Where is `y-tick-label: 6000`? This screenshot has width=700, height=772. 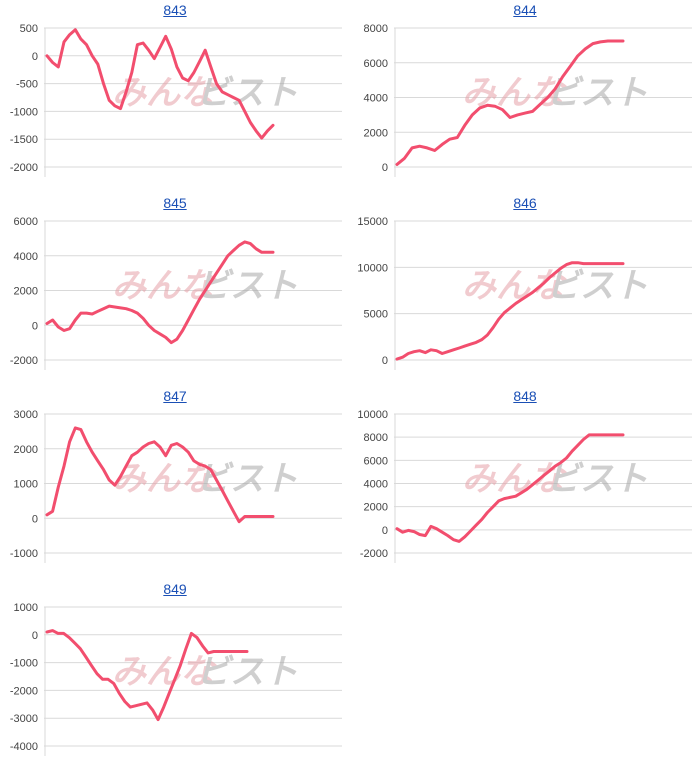
y-tick-label: 6000 is located at coordinates (376, 64).